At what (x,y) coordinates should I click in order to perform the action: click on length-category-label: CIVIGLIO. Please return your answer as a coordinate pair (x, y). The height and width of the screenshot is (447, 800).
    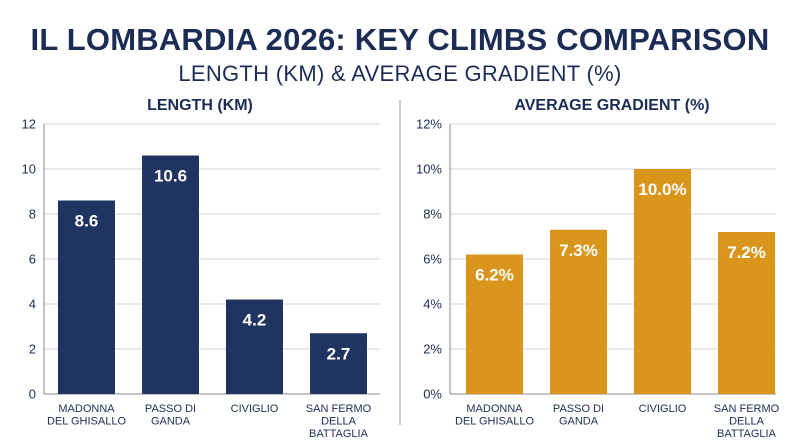
    Looking at the image, I should click on (255, 409).